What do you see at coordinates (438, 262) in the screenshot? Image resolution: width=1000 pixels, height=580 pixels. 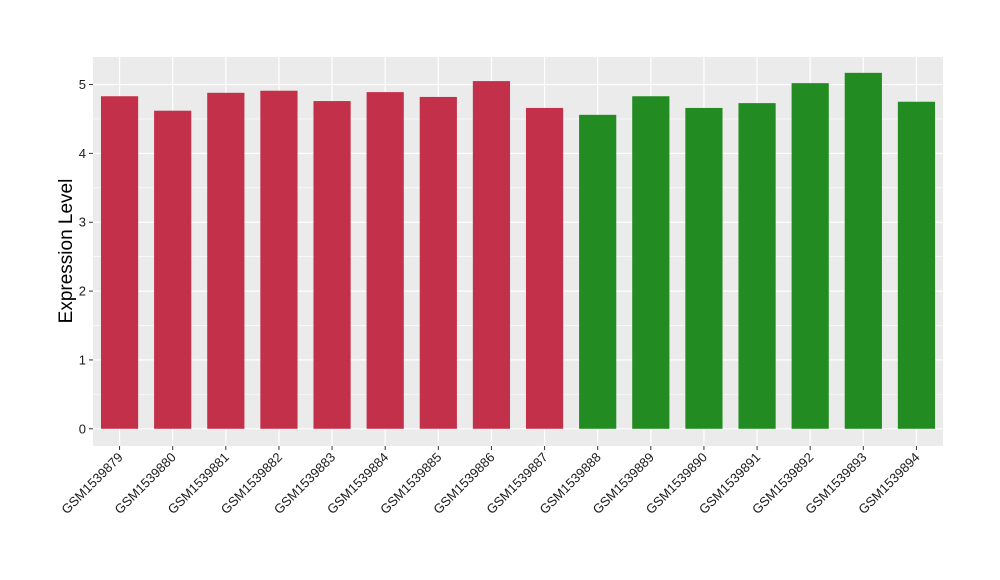 I see `bar-gsm1539885` at bounding box center [438, 262].